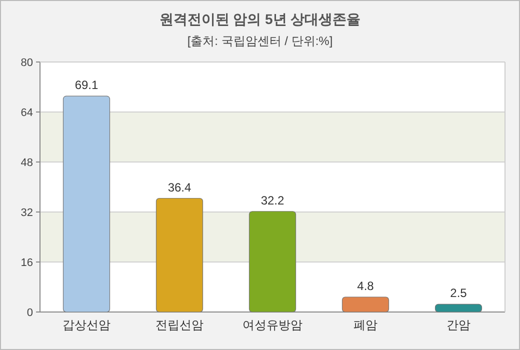  Describe the element at coordinates (260, 19) in the screenshot. I see `chart-title: 원격전이된 암의 5년 상대생존율` at that location.